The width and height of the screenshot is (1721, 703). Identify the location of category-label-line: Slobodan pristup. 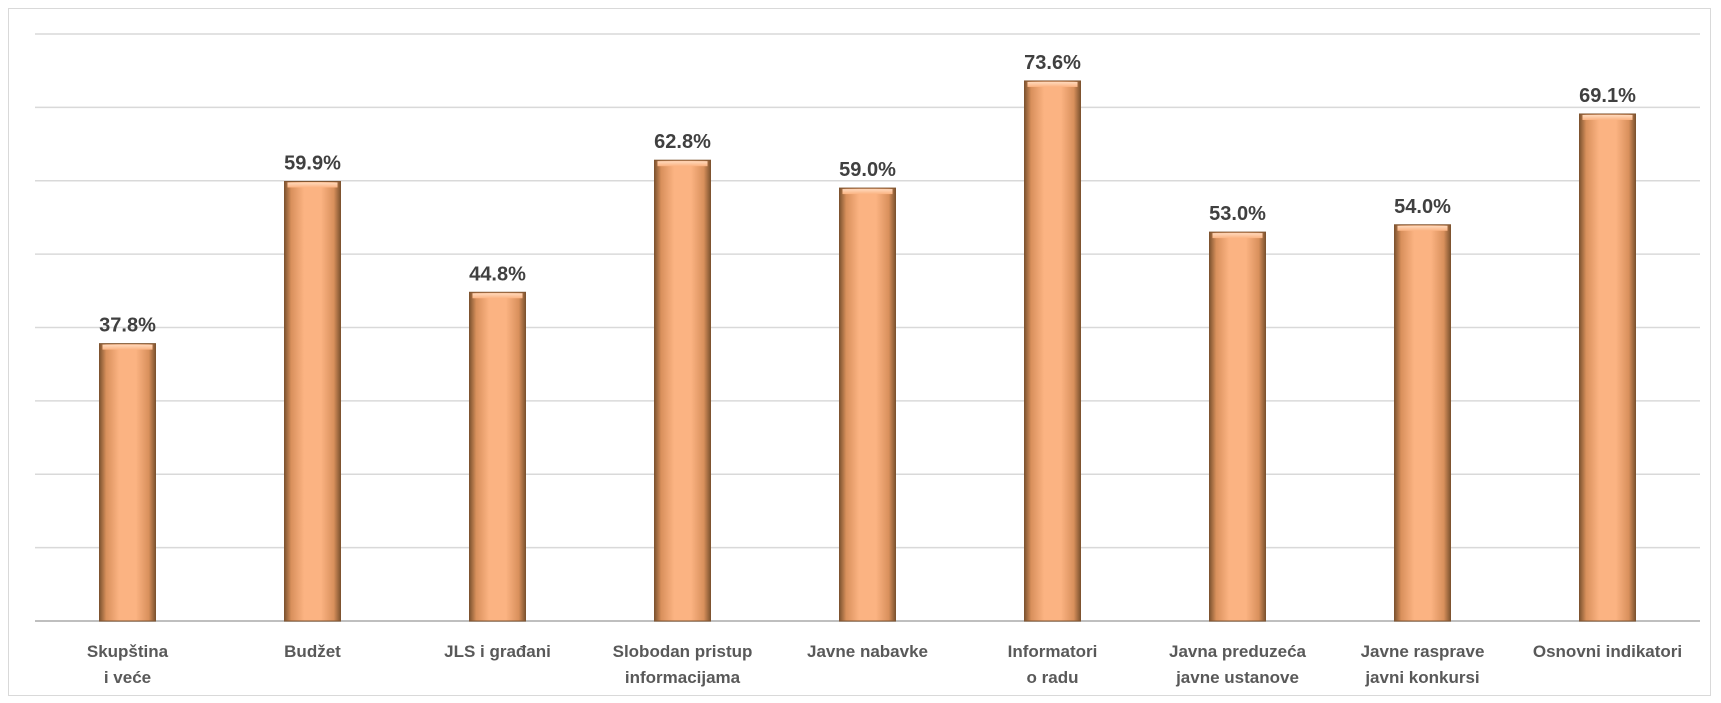
(683, 651).